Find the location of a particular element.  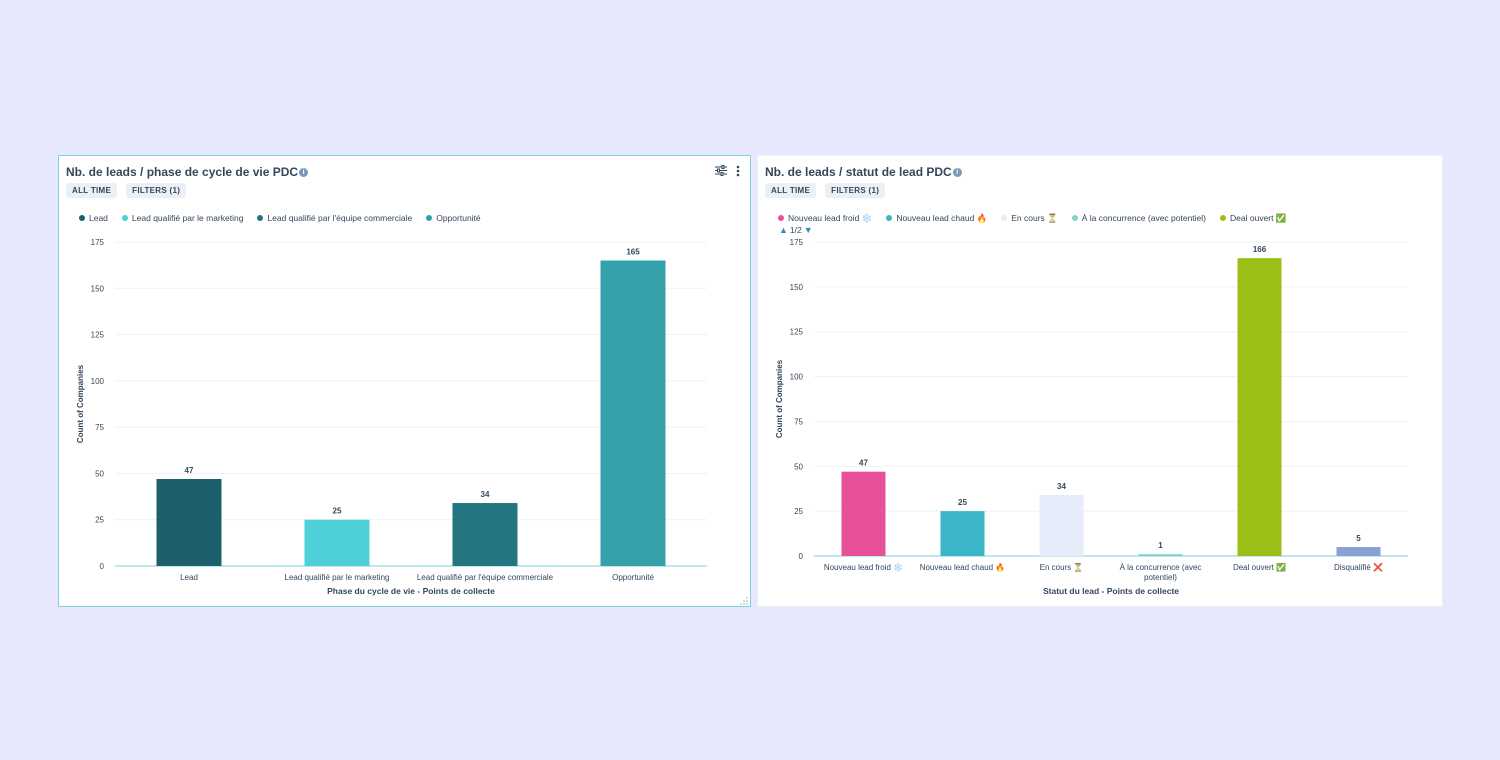

x-tick-label: Nouveau lead froid ❄️ is located at coordinates (863, 567).